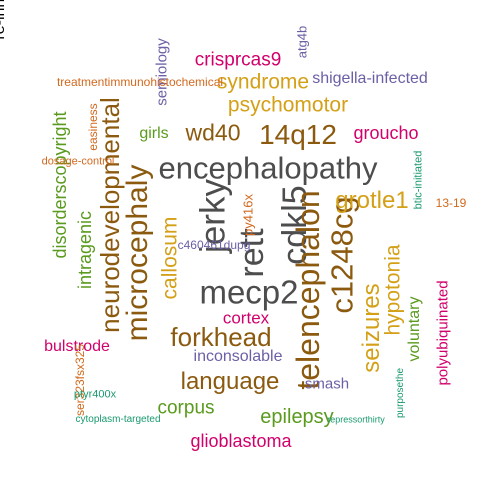 This screenshot has width=500, height=500. What do you see at coordinates (4, 20) in the screenshot?
I see `word-re-inhibited: re-inhibited` at bounding box center [4, 20].